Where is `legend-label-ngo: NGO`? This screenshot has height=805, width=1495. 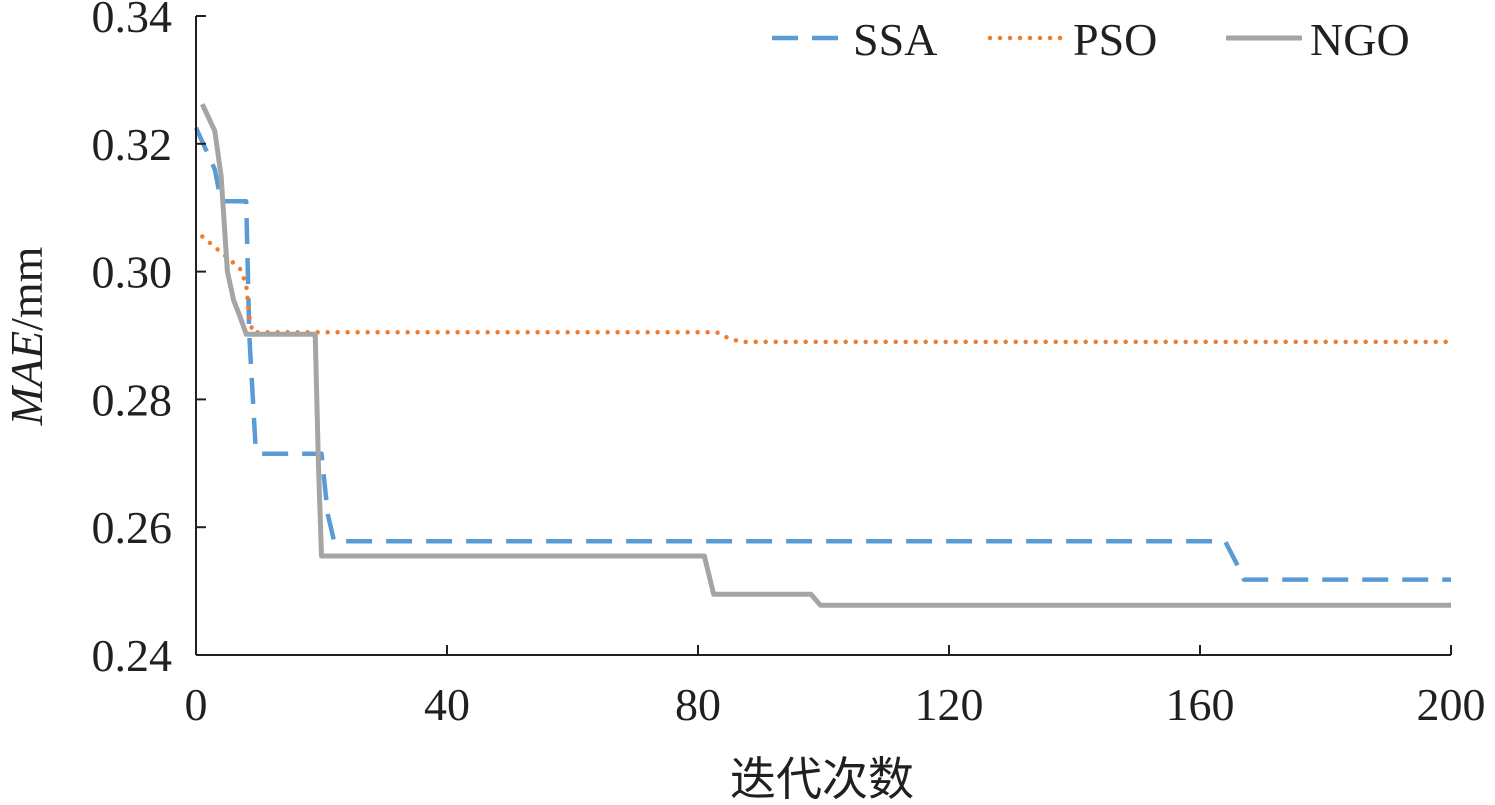
legend-label-ngo: NGO is located at coordinates (1360, 39).